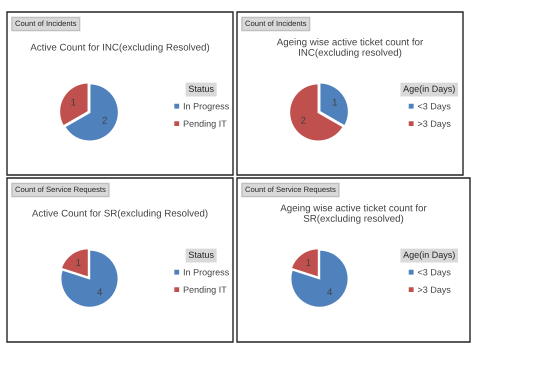 This screenshot has height=370, width=550. Describe the element at coordinates (120, 48) in the screenshot. I see `chart-title: Active Count for INC(excluding Resolved)` at that location.